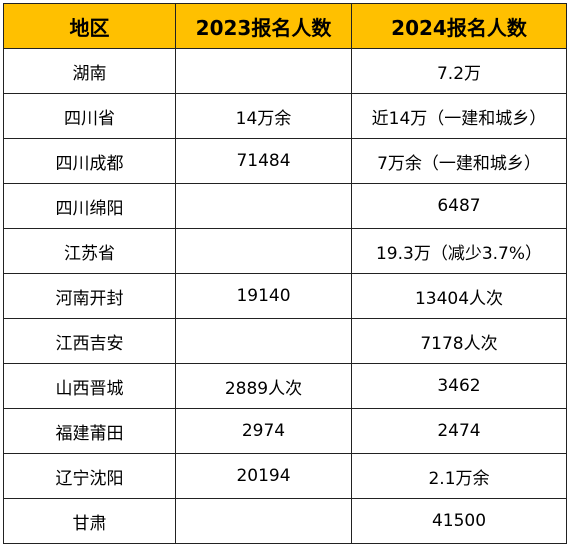 This screenshot has width=569, height=547. I want to click on cell-region: 福建莆田, so click(89, 431).